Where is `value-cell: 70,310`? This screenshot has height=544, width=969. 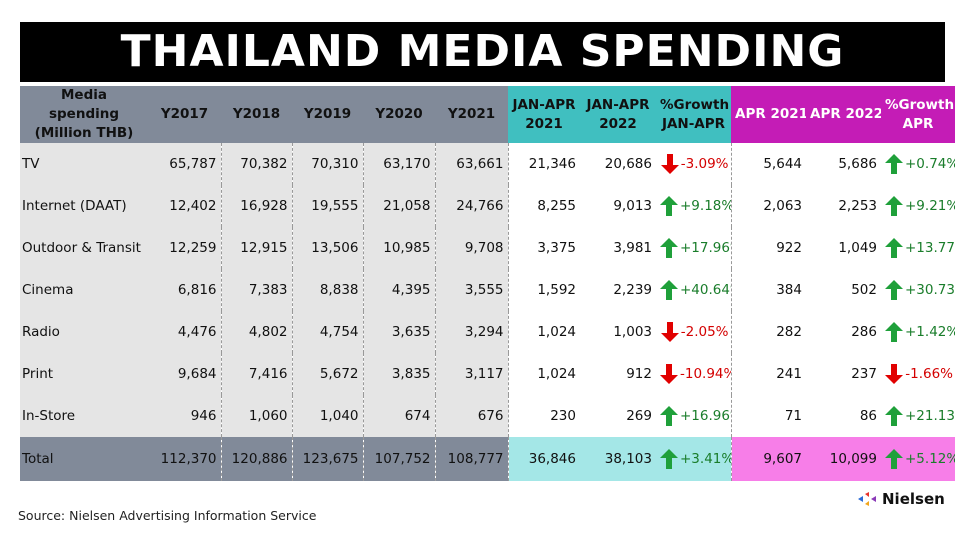
value-cell: 70,310 is located at coordinates (328, 164).